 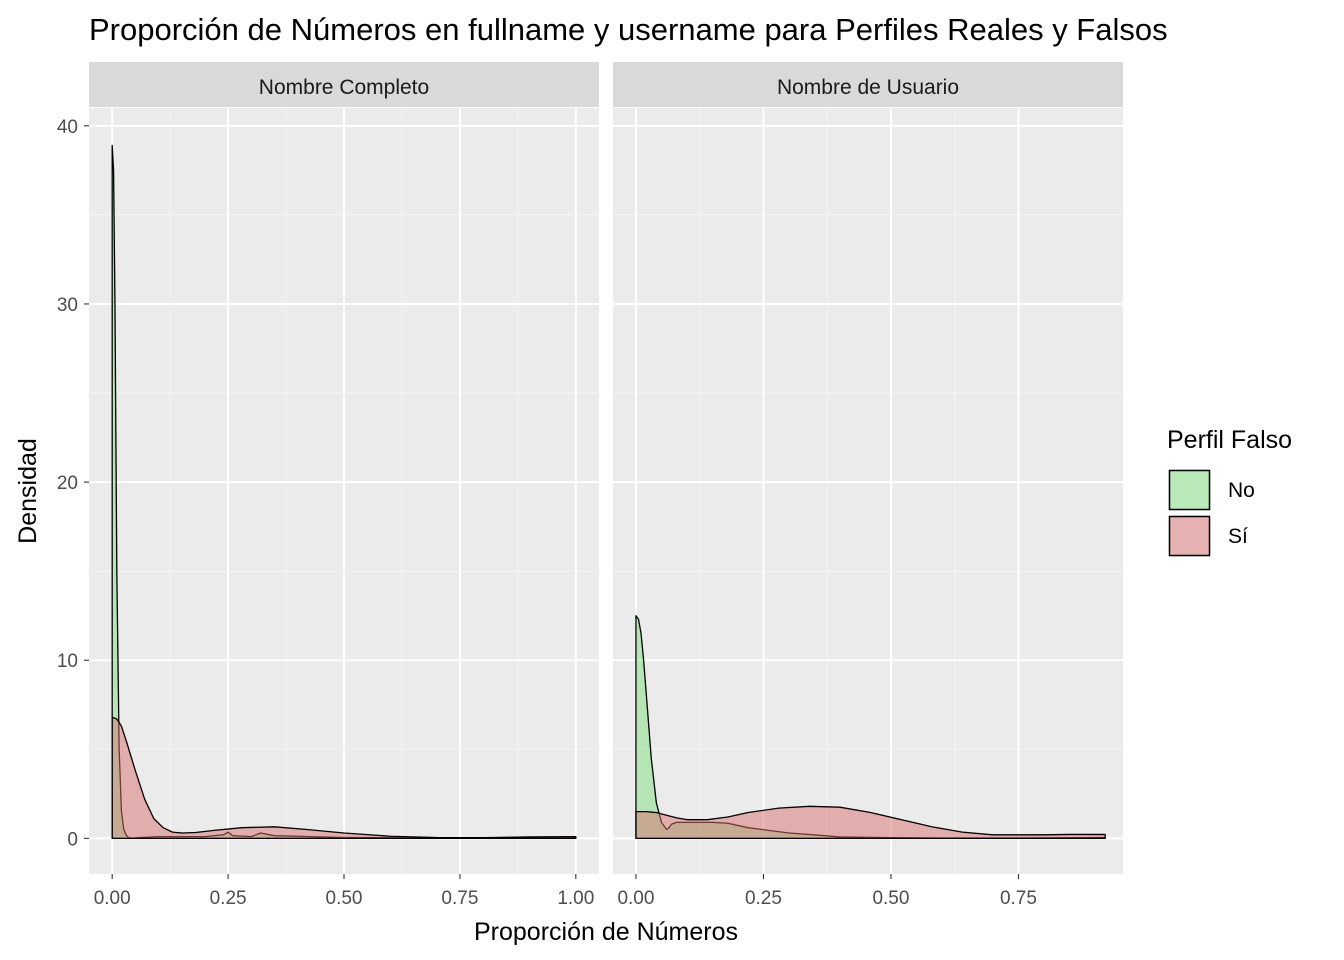 I want to click on y-tick-label: 20, so click(x=67, y=483).